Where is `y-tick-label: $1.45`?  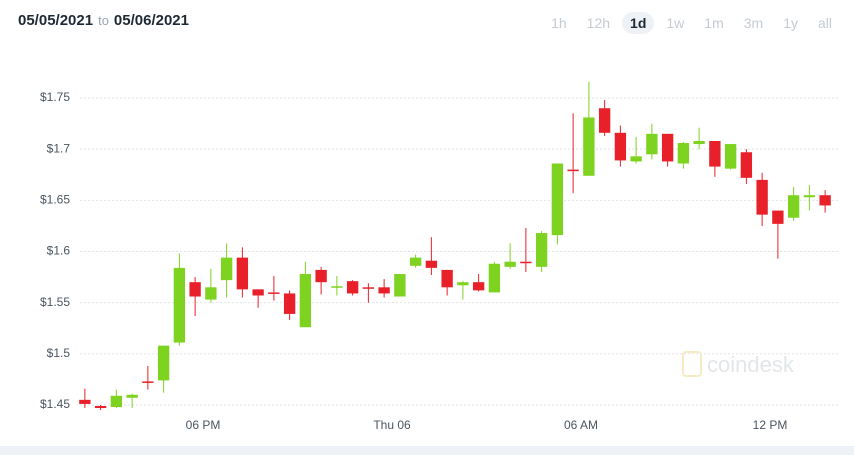
y-tick-label: $1.45 is located at coordinates (55, 404).